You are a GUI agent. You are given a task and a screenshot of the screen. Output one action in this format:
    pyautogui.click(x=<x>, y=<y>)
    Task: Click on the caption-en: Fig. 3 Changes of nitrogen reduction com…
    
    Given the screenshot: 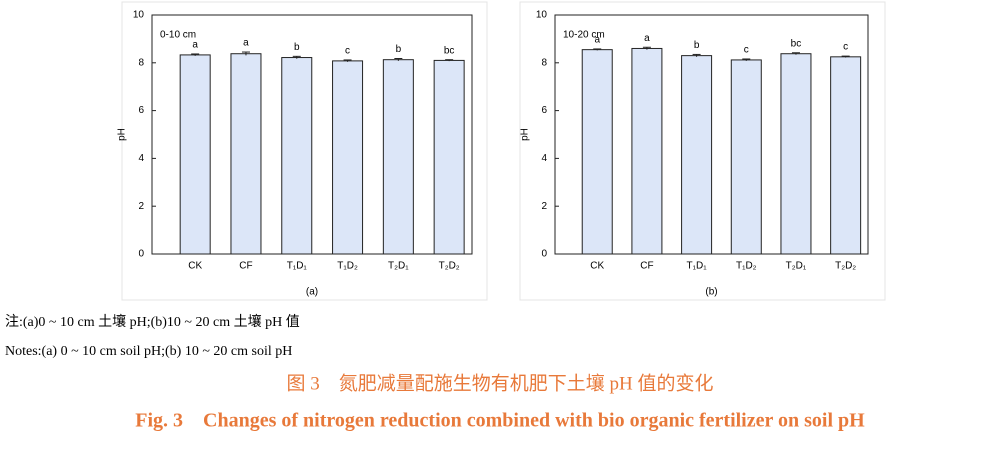 What is the action you would take?
    pyautogui.click(x=500, y=421)
    